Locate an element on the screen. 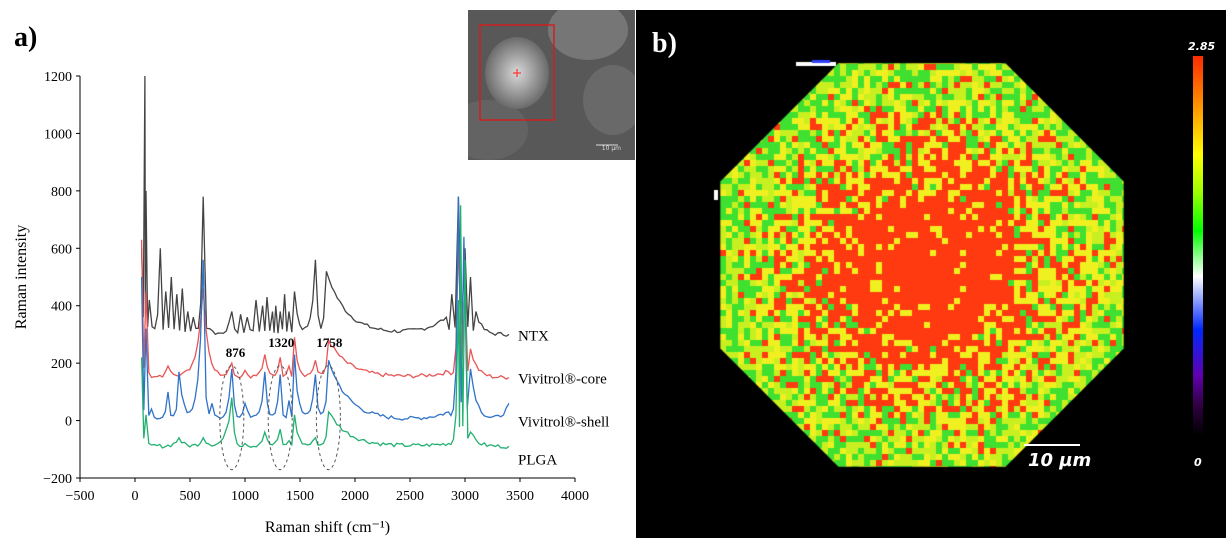 Image resolution: width=1226 pixels, height=538 pixels. x-tick-label: 0 is located at coordinates (135, 496).